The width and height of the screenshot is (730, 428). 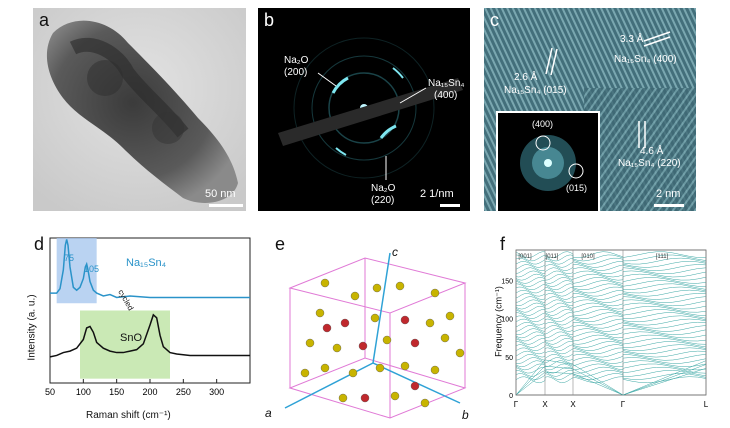 I want to click on saed-arrows, so click(x=372, y=126).